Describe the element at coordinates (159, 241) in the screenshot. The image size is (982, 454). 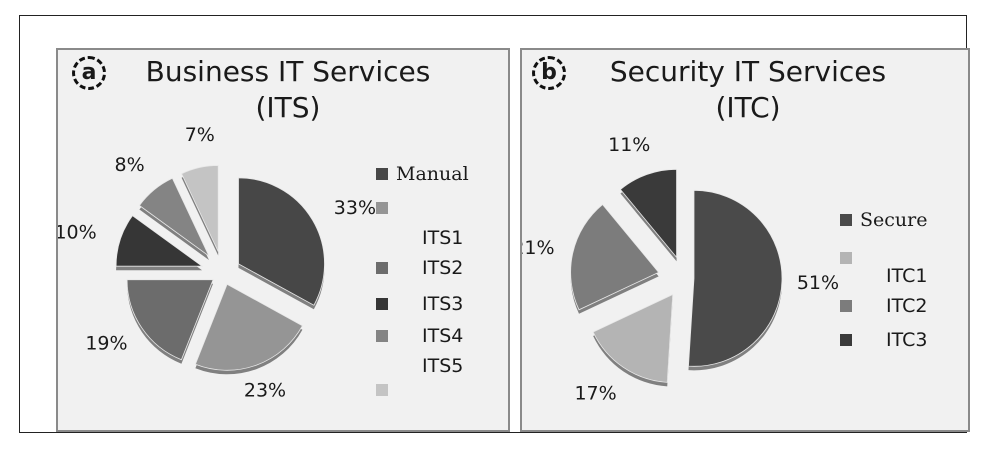
I see `pie-slice-10pct` at that location.